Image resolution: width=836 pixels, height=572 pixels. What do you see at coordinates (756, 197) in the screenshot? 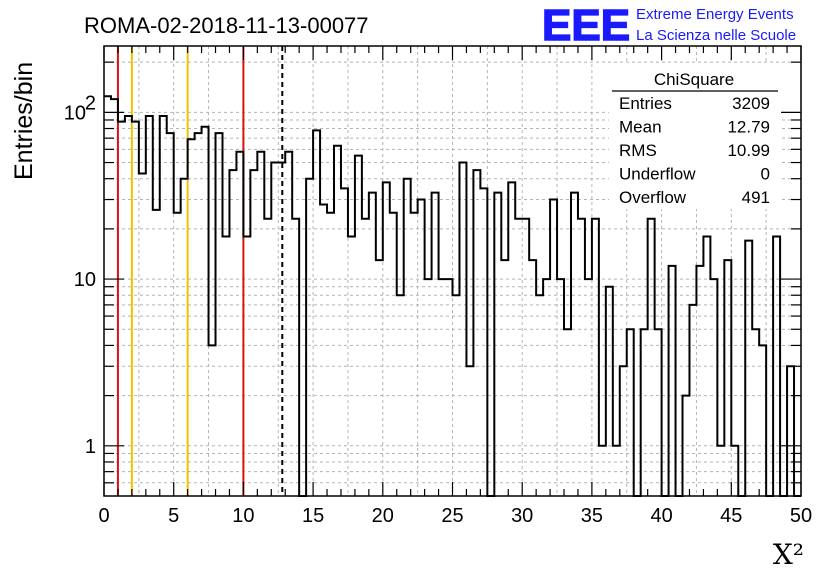
I see `stats-row-value: 491` at bounding box center [756, 197].